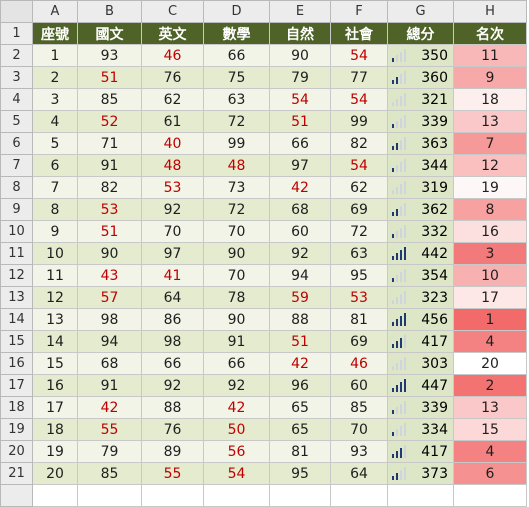  I want to click on english-cell: 55, so click(172, 473).